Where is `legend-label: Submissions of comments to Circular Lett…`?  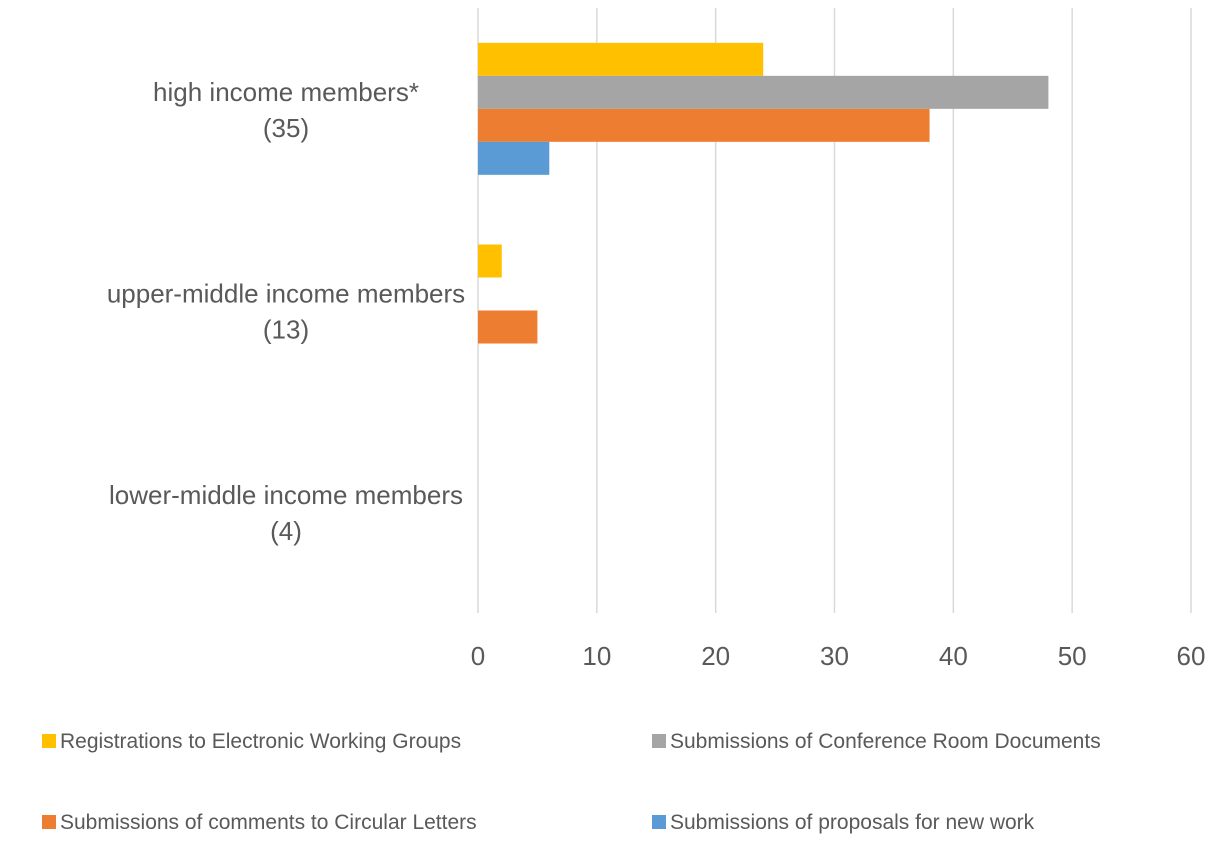 legend-label: Submissions of comments to Circular Lett… is located at coordinates (268, 822).